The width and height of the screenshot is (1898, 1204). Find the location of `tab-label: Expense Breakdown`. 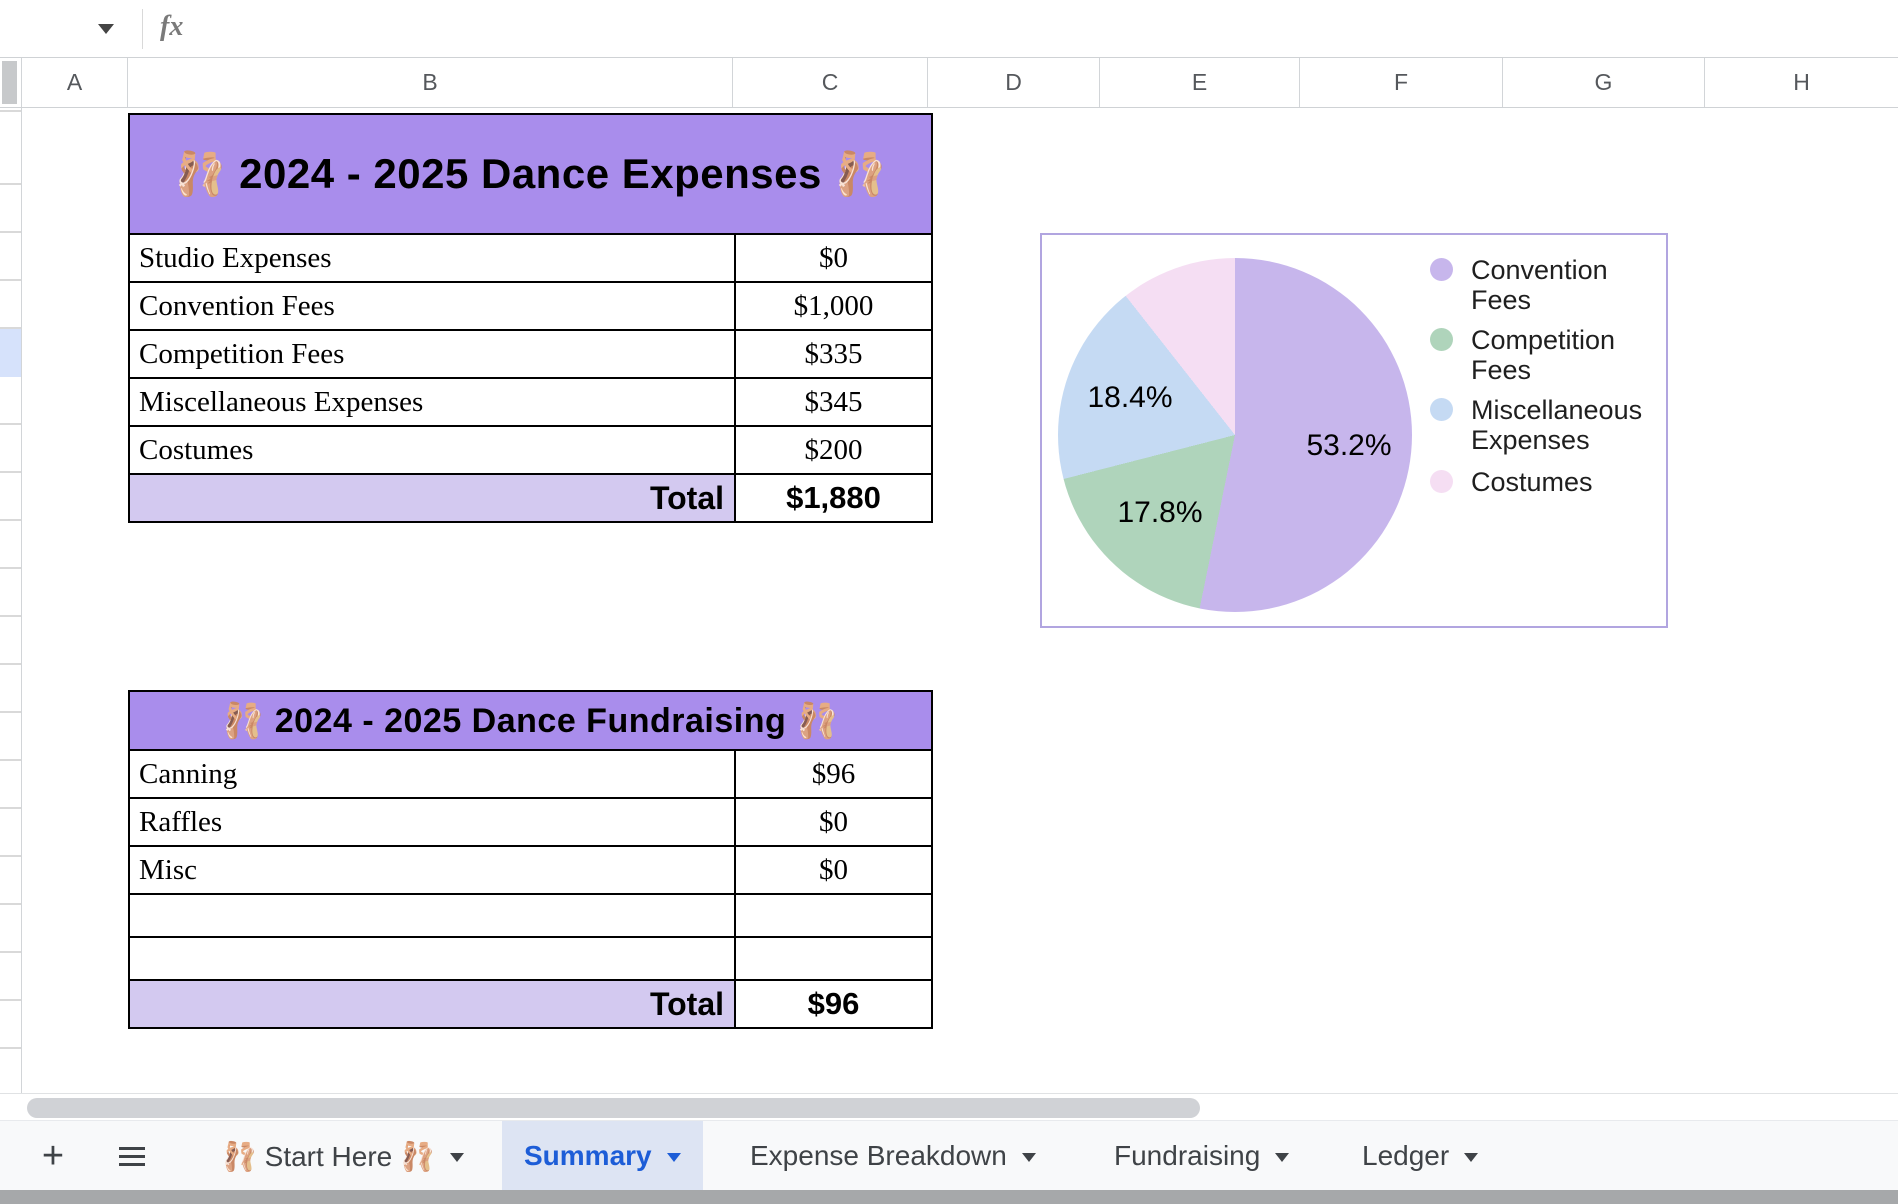

tab-label: Expense Breakdown is located at coordinates (878, 1155).